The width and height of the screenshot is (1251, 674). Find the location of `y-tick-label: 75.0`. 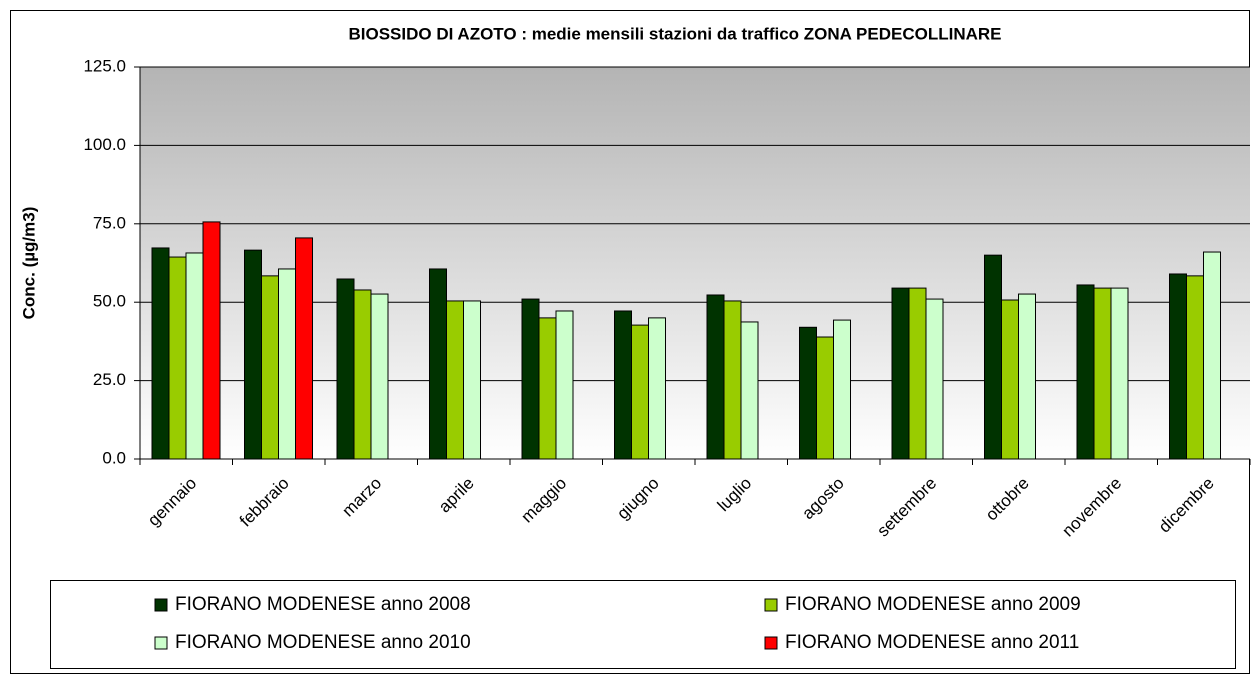

y-tick-label: 75.0 is located at coordinates (109, 222).